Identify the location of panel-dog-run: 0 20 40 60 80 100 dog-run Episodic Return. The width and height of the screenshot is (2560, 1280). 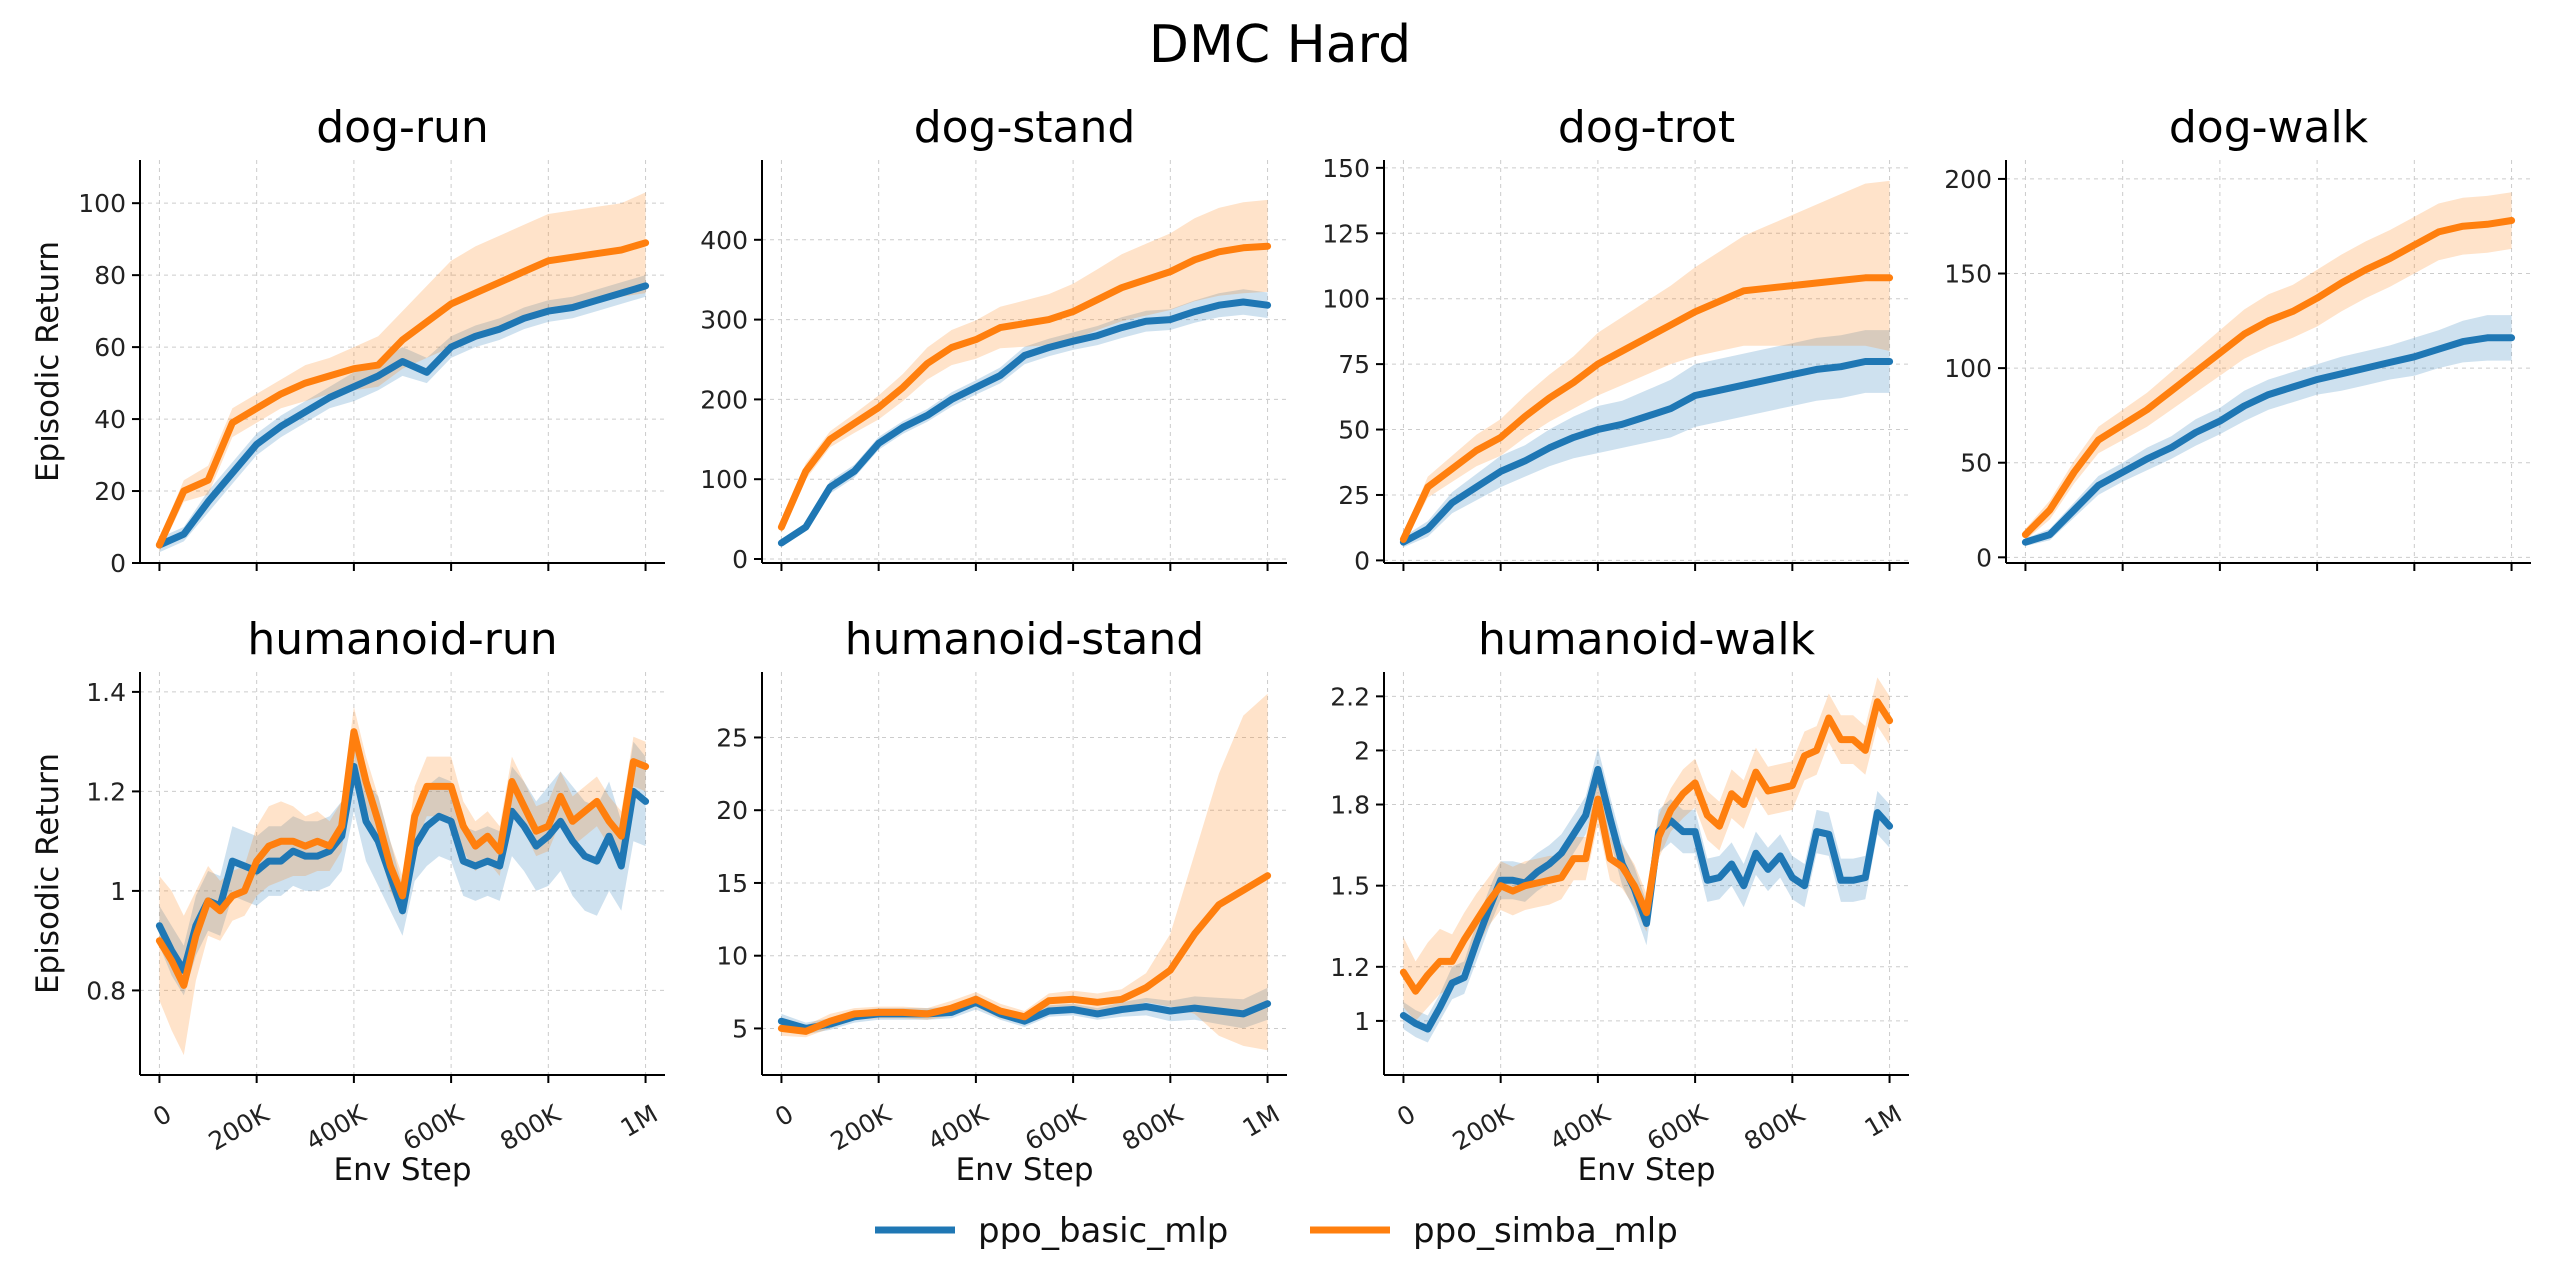
(347, 340).